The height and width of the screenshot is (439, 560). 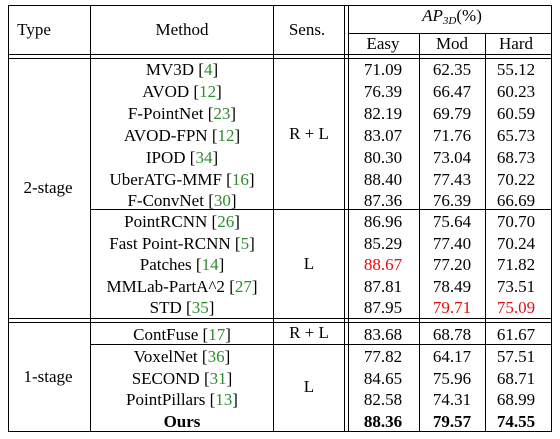 I want to click on mod-cell: 64.17, so click(x=452, y=356).